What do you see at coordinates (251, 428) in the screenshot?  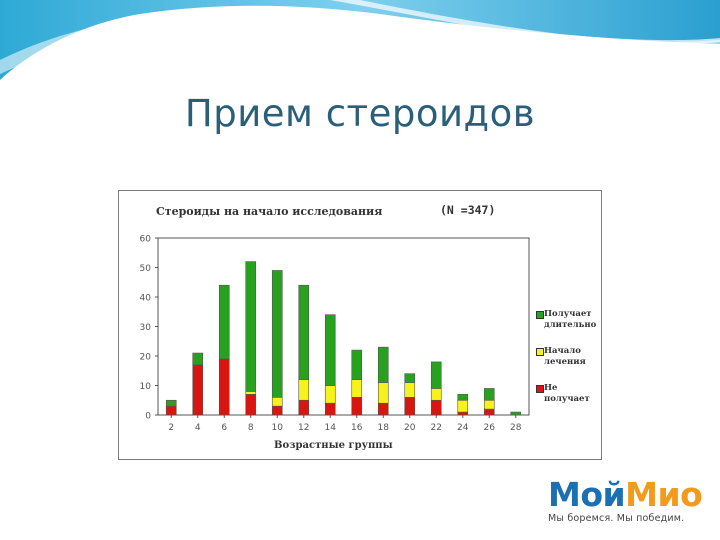 I see `x-tick-label: 8` at bounding box center [251, 428].